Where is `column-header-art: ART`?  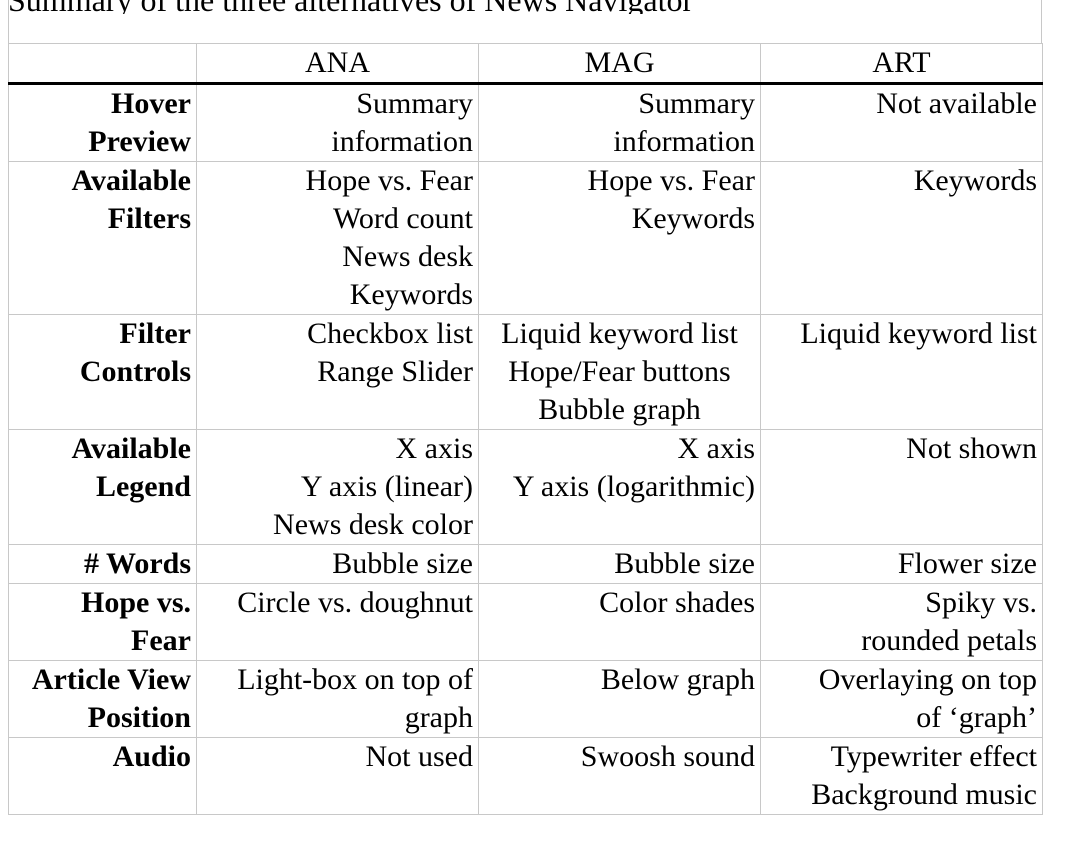 column-header-art: ART is located at coordinates (901, 64).